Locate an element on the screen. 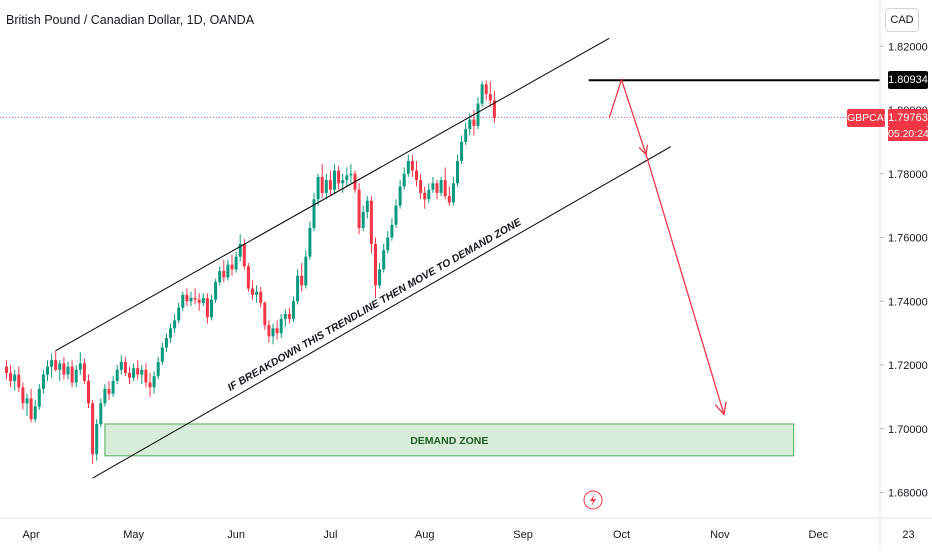  projection-path is located at coordinates (627, 116).